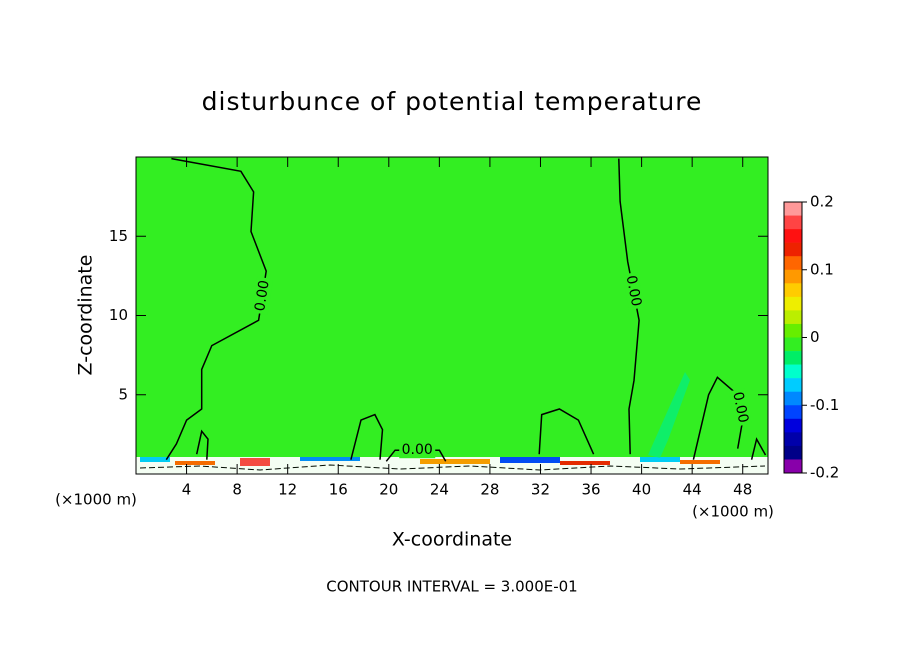  I want to click on colorbar-tick-label: 0.2, so click(822, 202).